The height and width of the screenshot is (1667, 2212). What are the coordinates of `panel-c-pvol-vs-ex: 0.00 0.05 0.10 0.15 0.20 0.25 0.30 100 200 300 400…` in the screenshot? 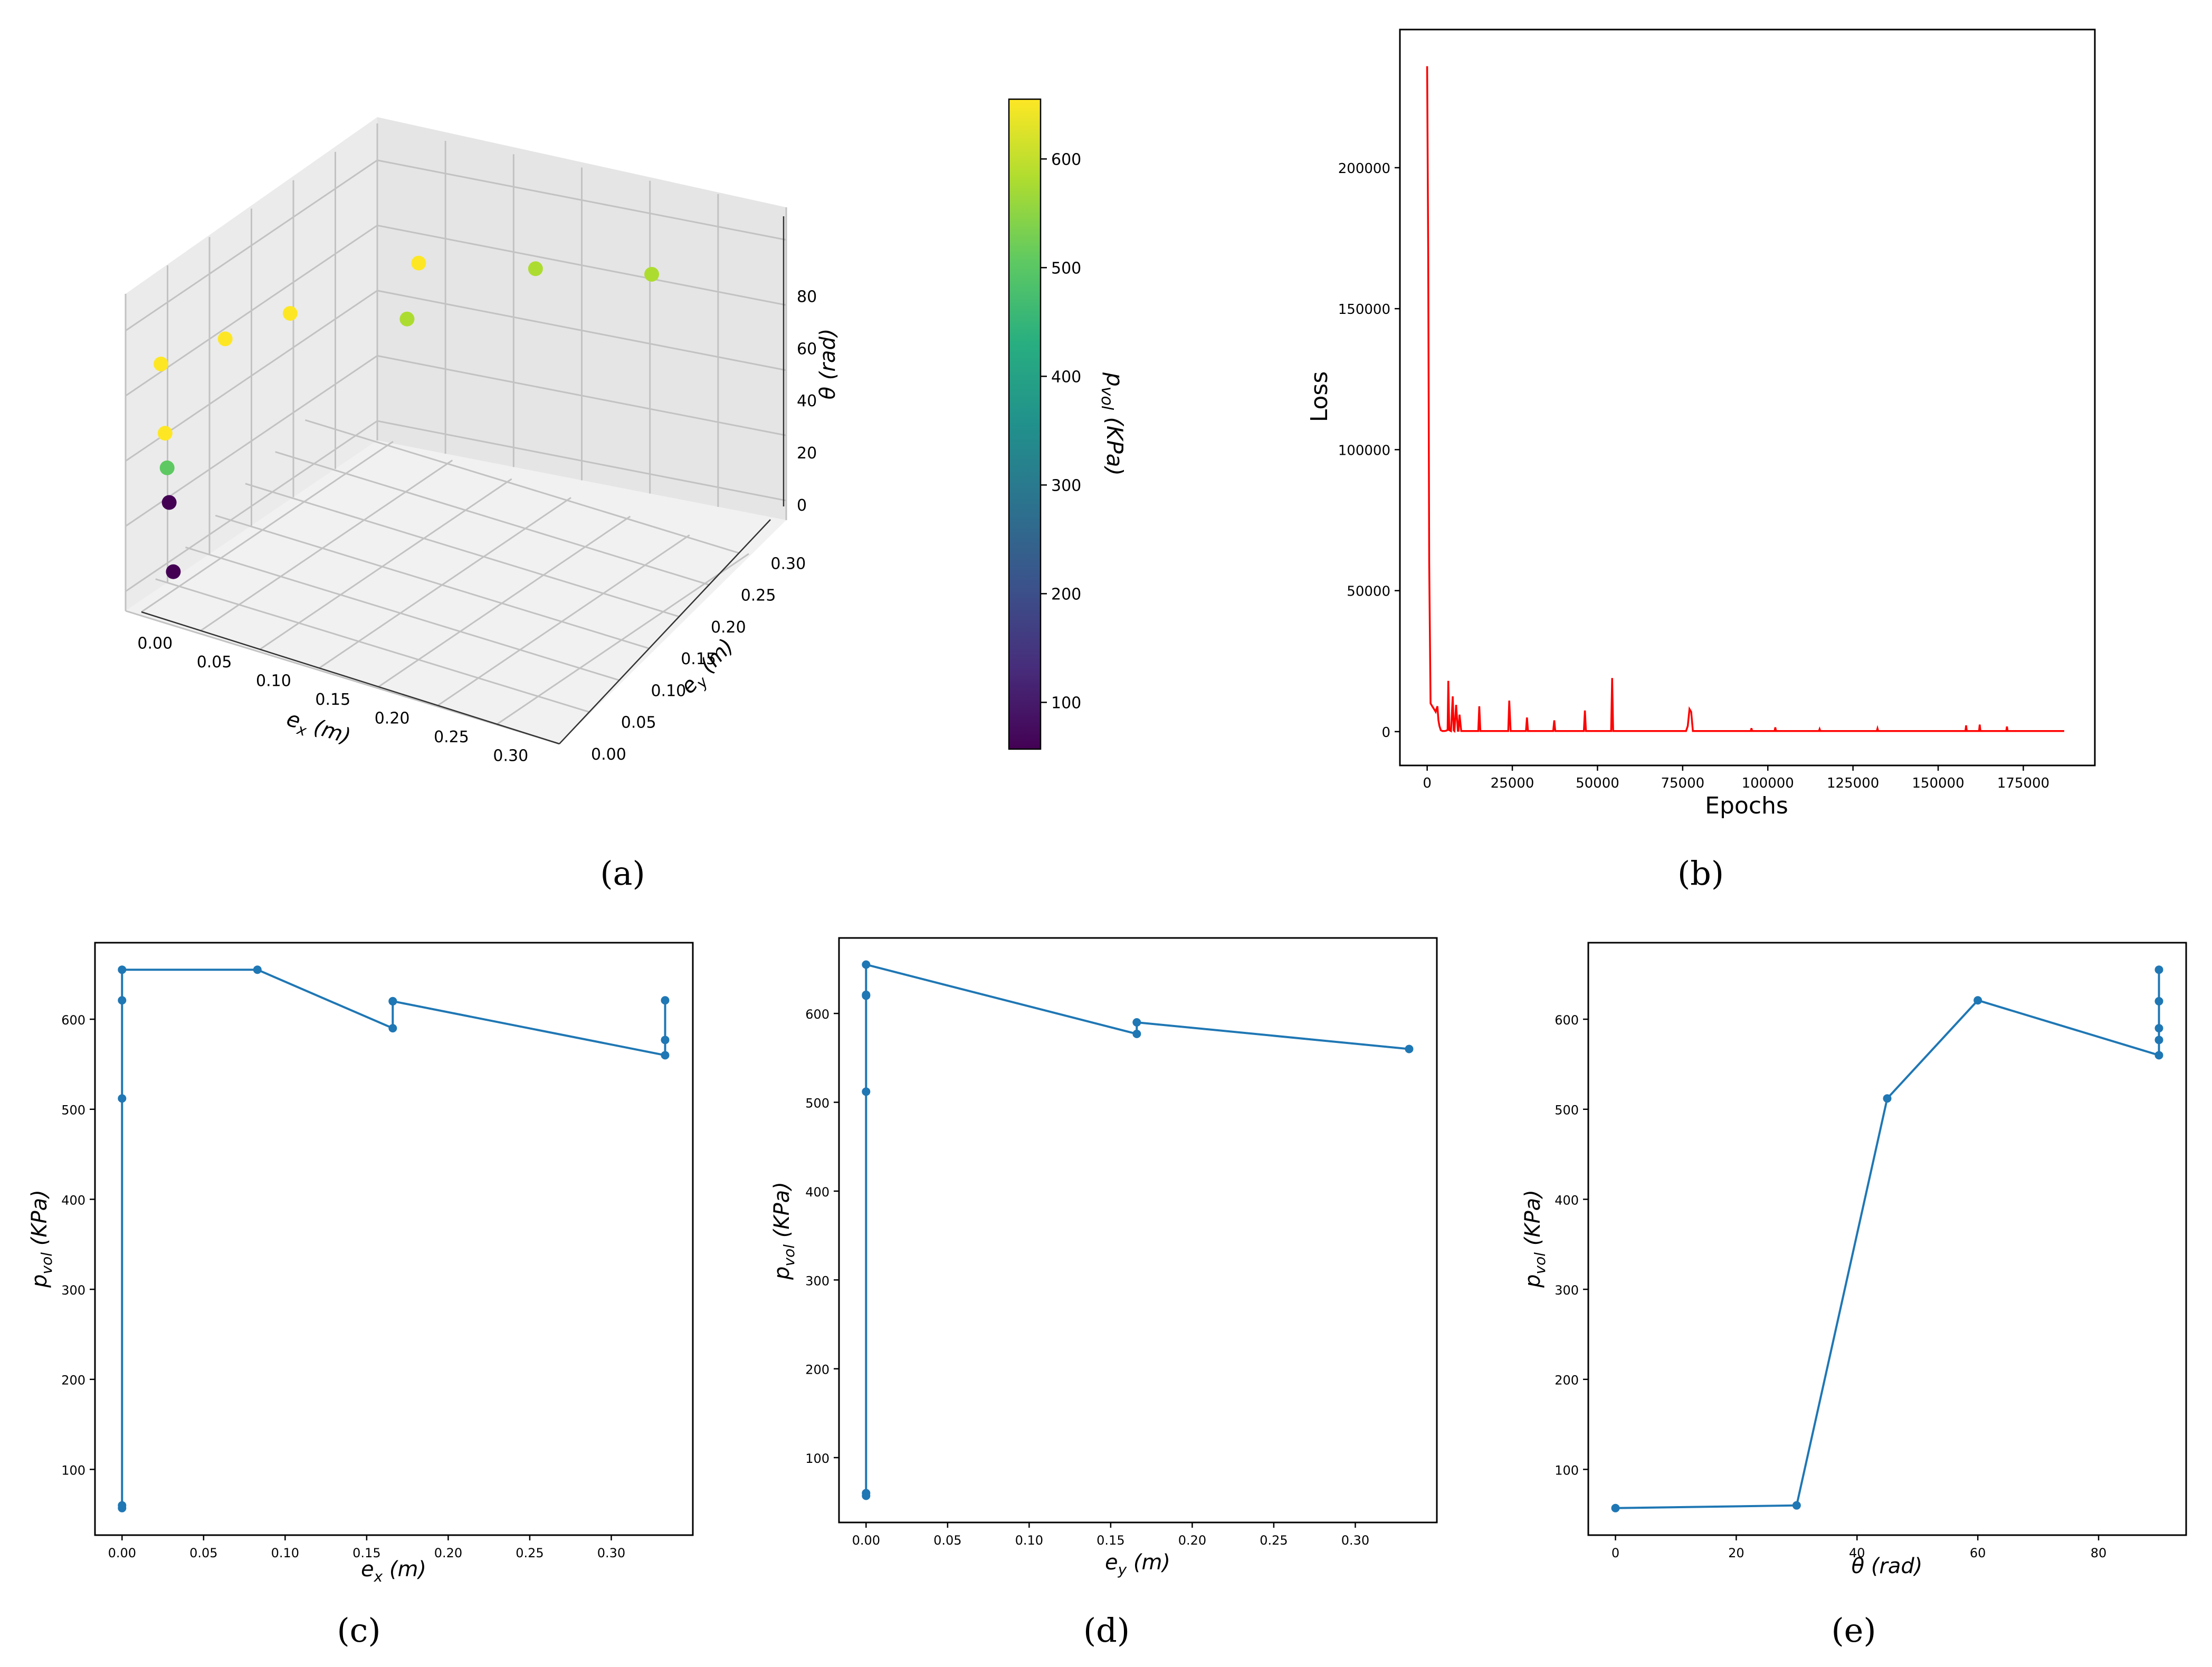 It's located at (360, 1296).